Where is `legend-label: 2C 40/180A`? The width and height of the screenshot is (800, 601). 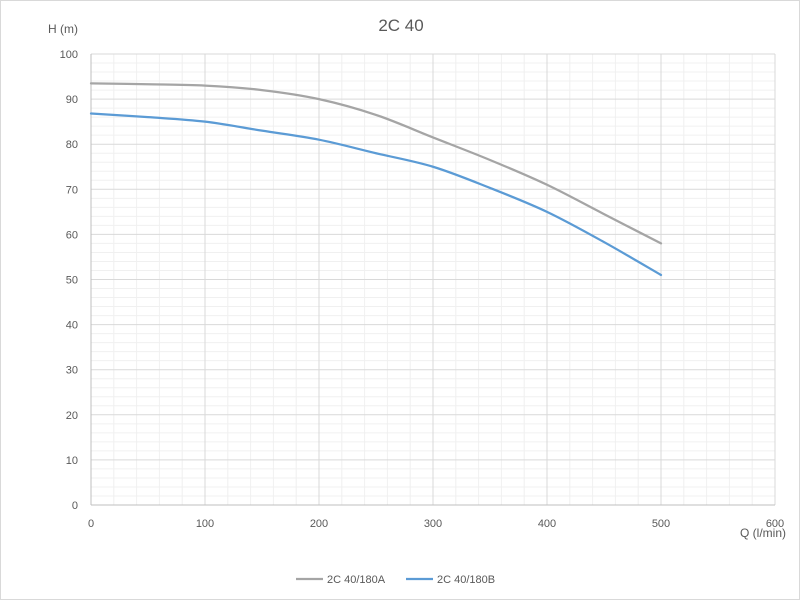
legend-label: 2C 40/180A is located at coordinates (356, 580).